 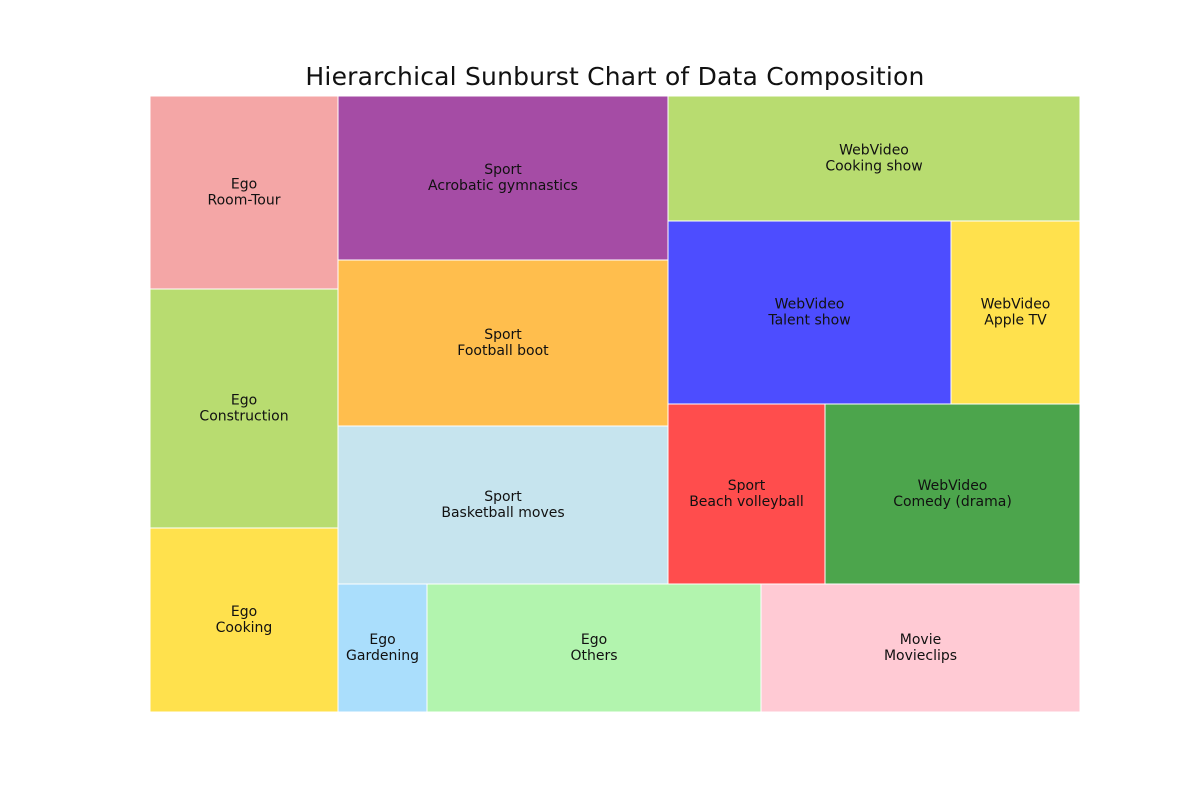 I want to click on tile-name-label: Movieclips, so click(x=920, y=656).